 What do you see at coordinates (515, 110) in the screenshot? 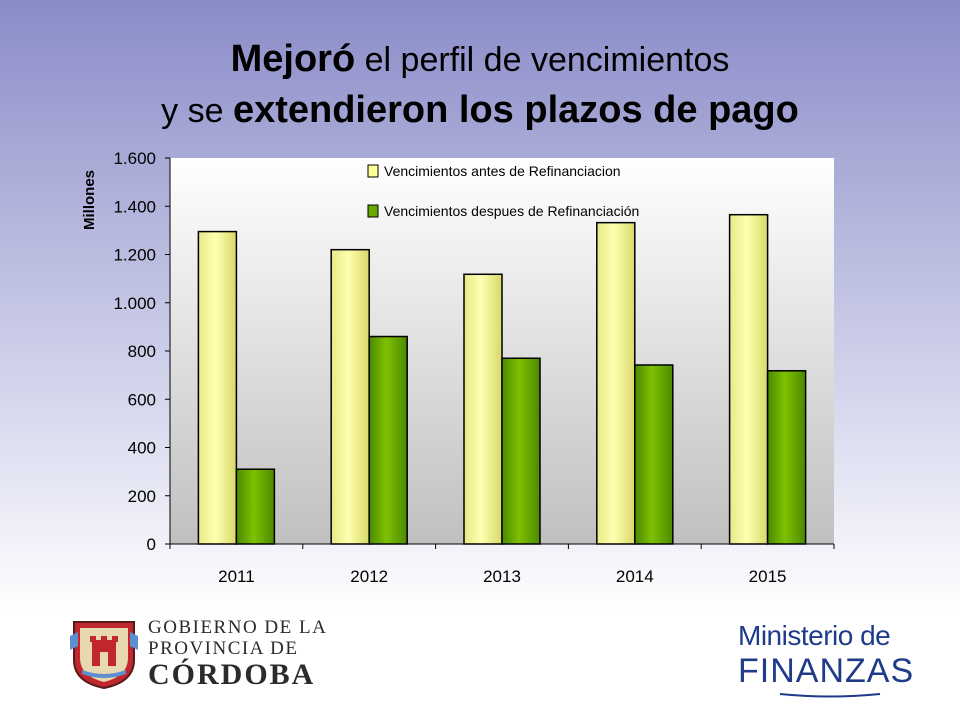
I see `title-bold-2: extendieron los plazos de pago` at bounding box center [515, 110].